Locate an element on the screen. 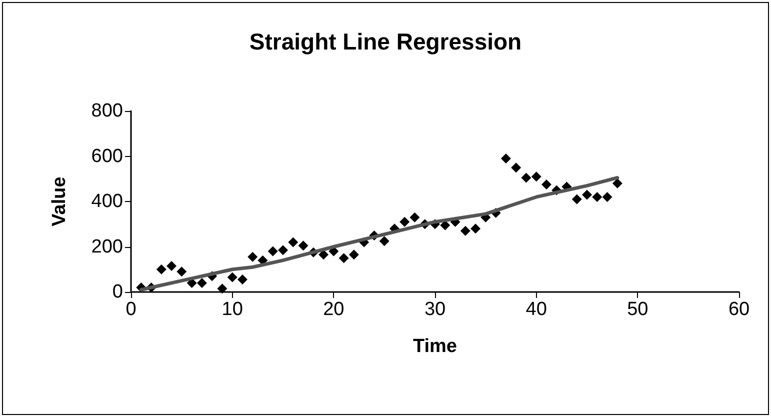 Image resolution: width=771 pixels, height=417 pixels. y-tick-label: 200 is located at coordinates (107, 247).